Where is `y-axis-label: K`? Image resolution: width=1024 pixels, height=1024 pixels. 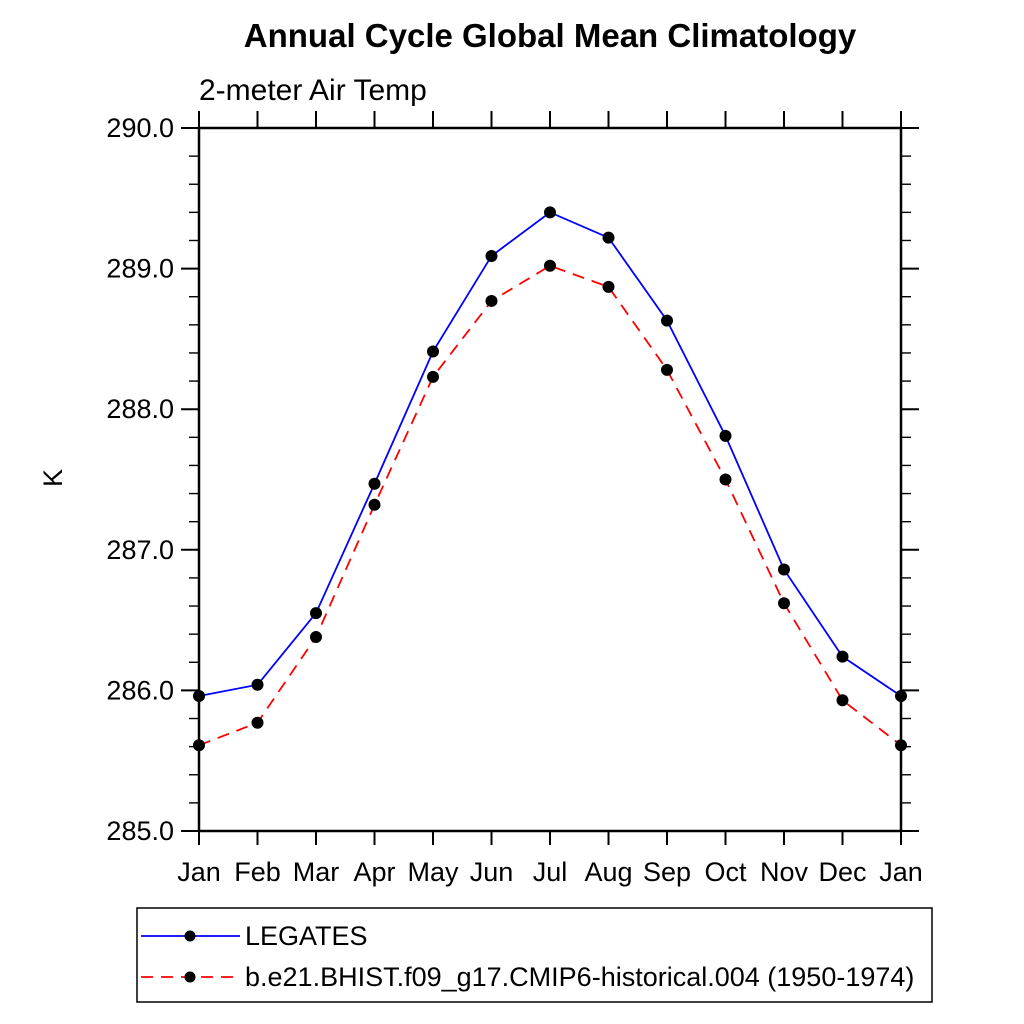
y-axis-label: K is located at coordinates (53, 478).